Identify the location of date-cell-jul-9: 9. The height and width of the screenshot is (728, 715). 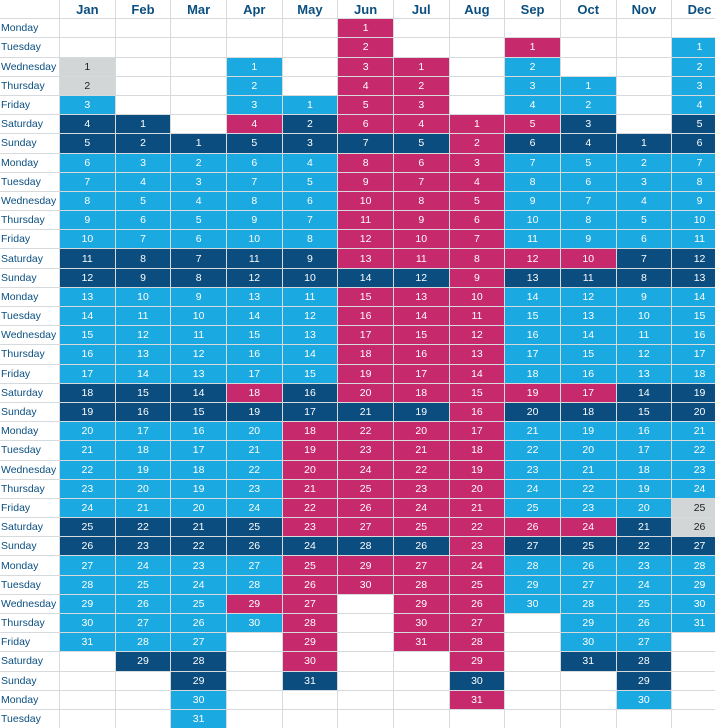
(421, 220).